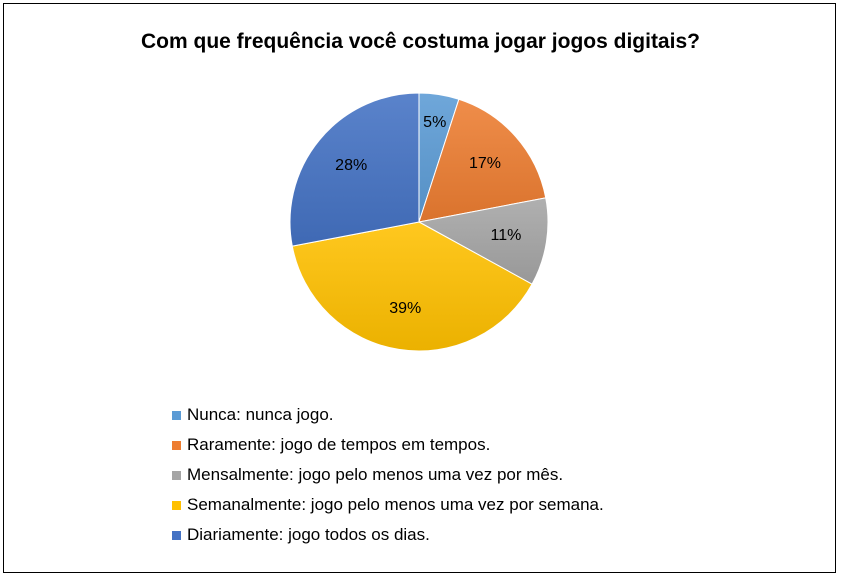  I want to click on pie-data-label-4: 28%, so click(351, 165).